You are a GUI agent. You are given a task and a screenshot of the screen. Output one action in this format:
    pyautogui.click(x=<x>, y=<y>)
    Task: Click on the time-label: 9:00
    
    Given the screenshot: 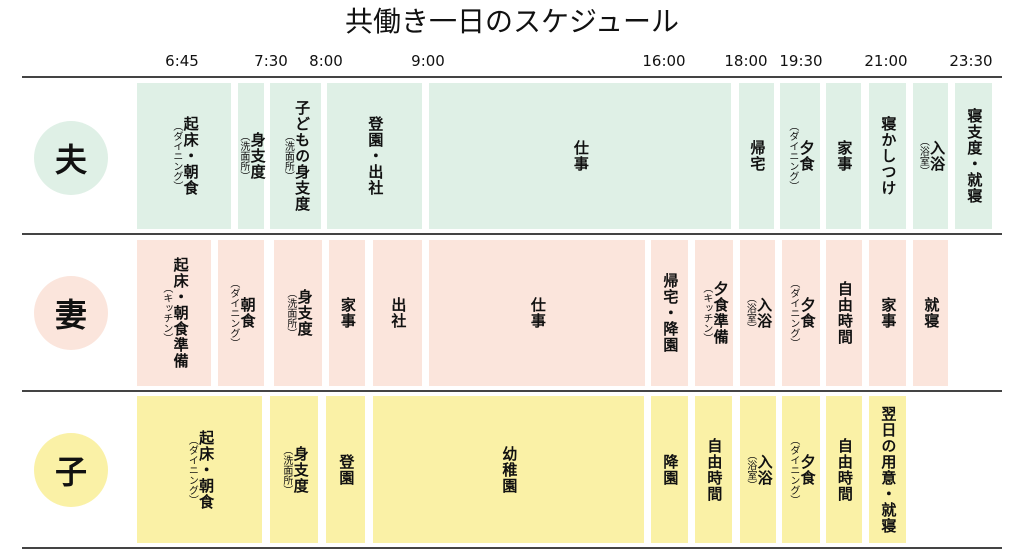 What is the action you would take?
    pyautogui.click(x=428, y=61)
    